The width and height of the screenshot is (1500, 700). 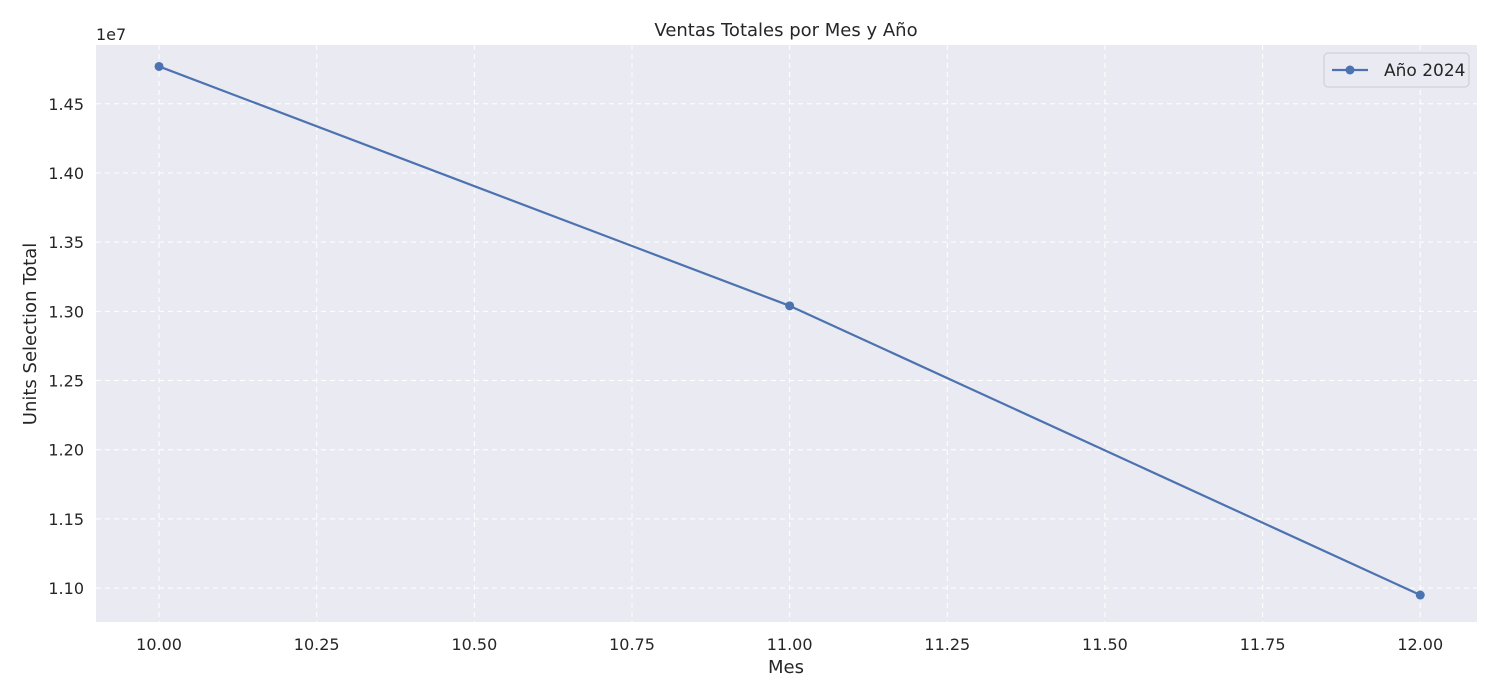 What do you see at coordinates (66, 450) in the screenshot?
I see `y-tick-label: 1.20` at bounding box center [66, 450].